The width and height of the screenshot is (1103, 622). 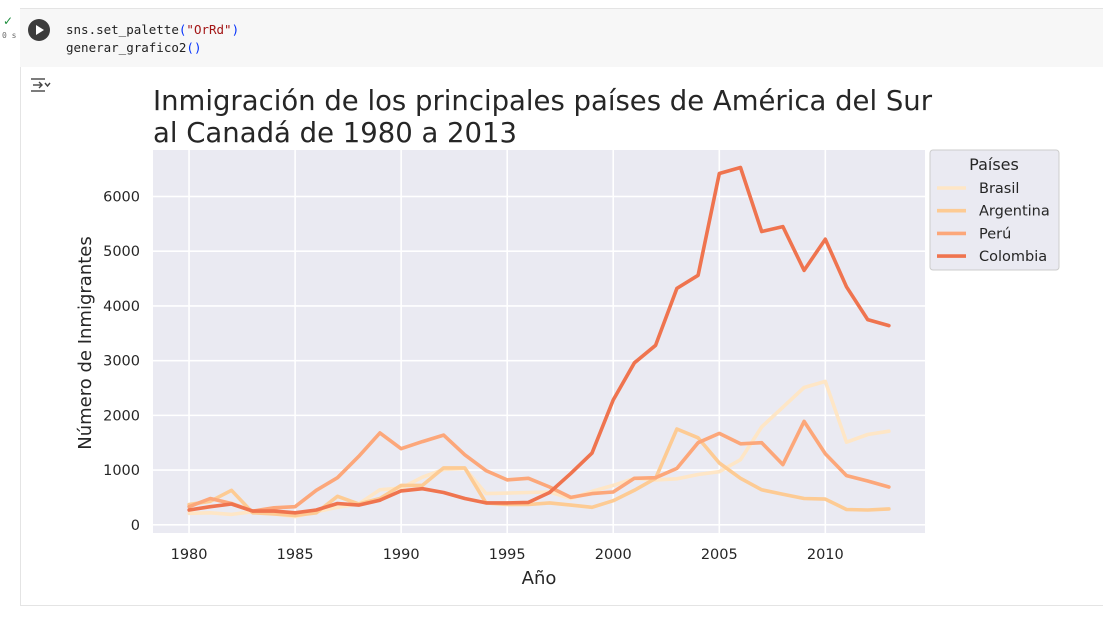 What do you see at coordinates (8, 21) in the screenshot?
I see `success-check-icon: ✓` at bounding box center [8, 21].